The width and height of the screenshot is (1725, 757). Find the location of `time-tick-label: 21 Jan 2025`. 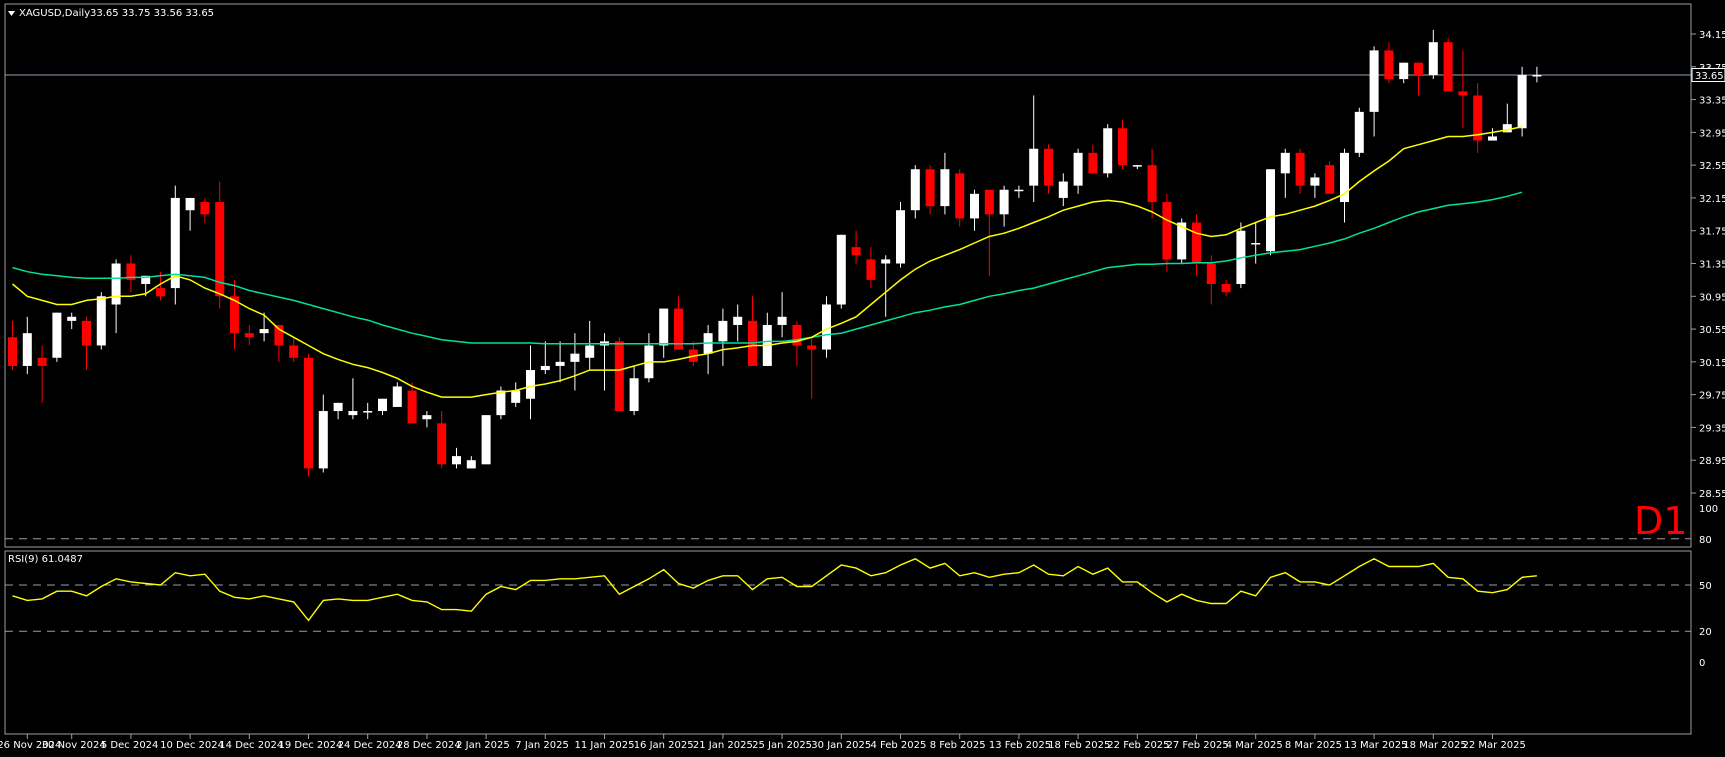

time-tick-label: 21 Jan 2025 is located at coordinates (723, 745).